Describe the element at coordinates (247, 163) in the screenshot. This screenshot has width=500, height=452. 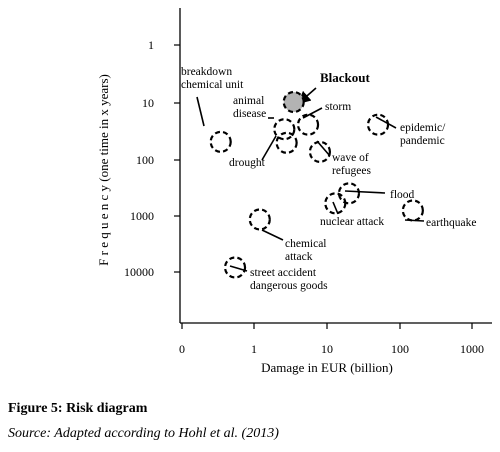
I see `label-drought: drought` at that location.